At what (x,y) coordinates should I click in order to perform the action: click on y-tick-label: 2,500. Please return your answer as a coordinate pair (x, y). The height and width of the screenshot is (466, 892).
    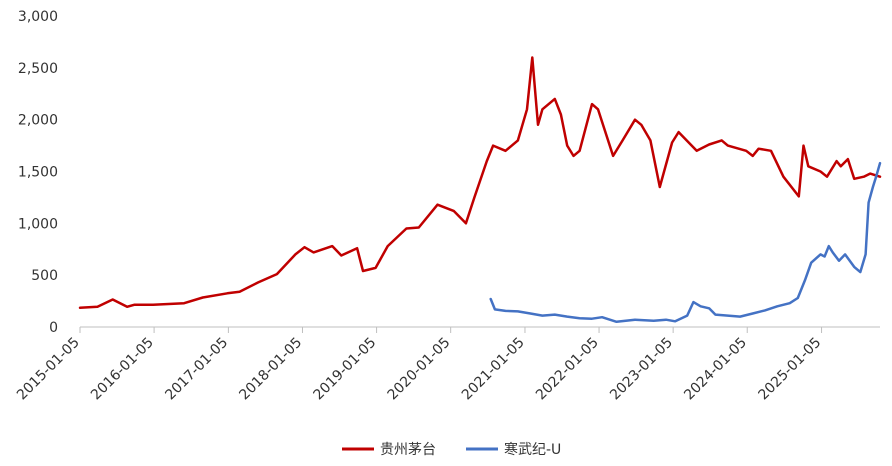
    Looking at the image, I should click on (38, 69).